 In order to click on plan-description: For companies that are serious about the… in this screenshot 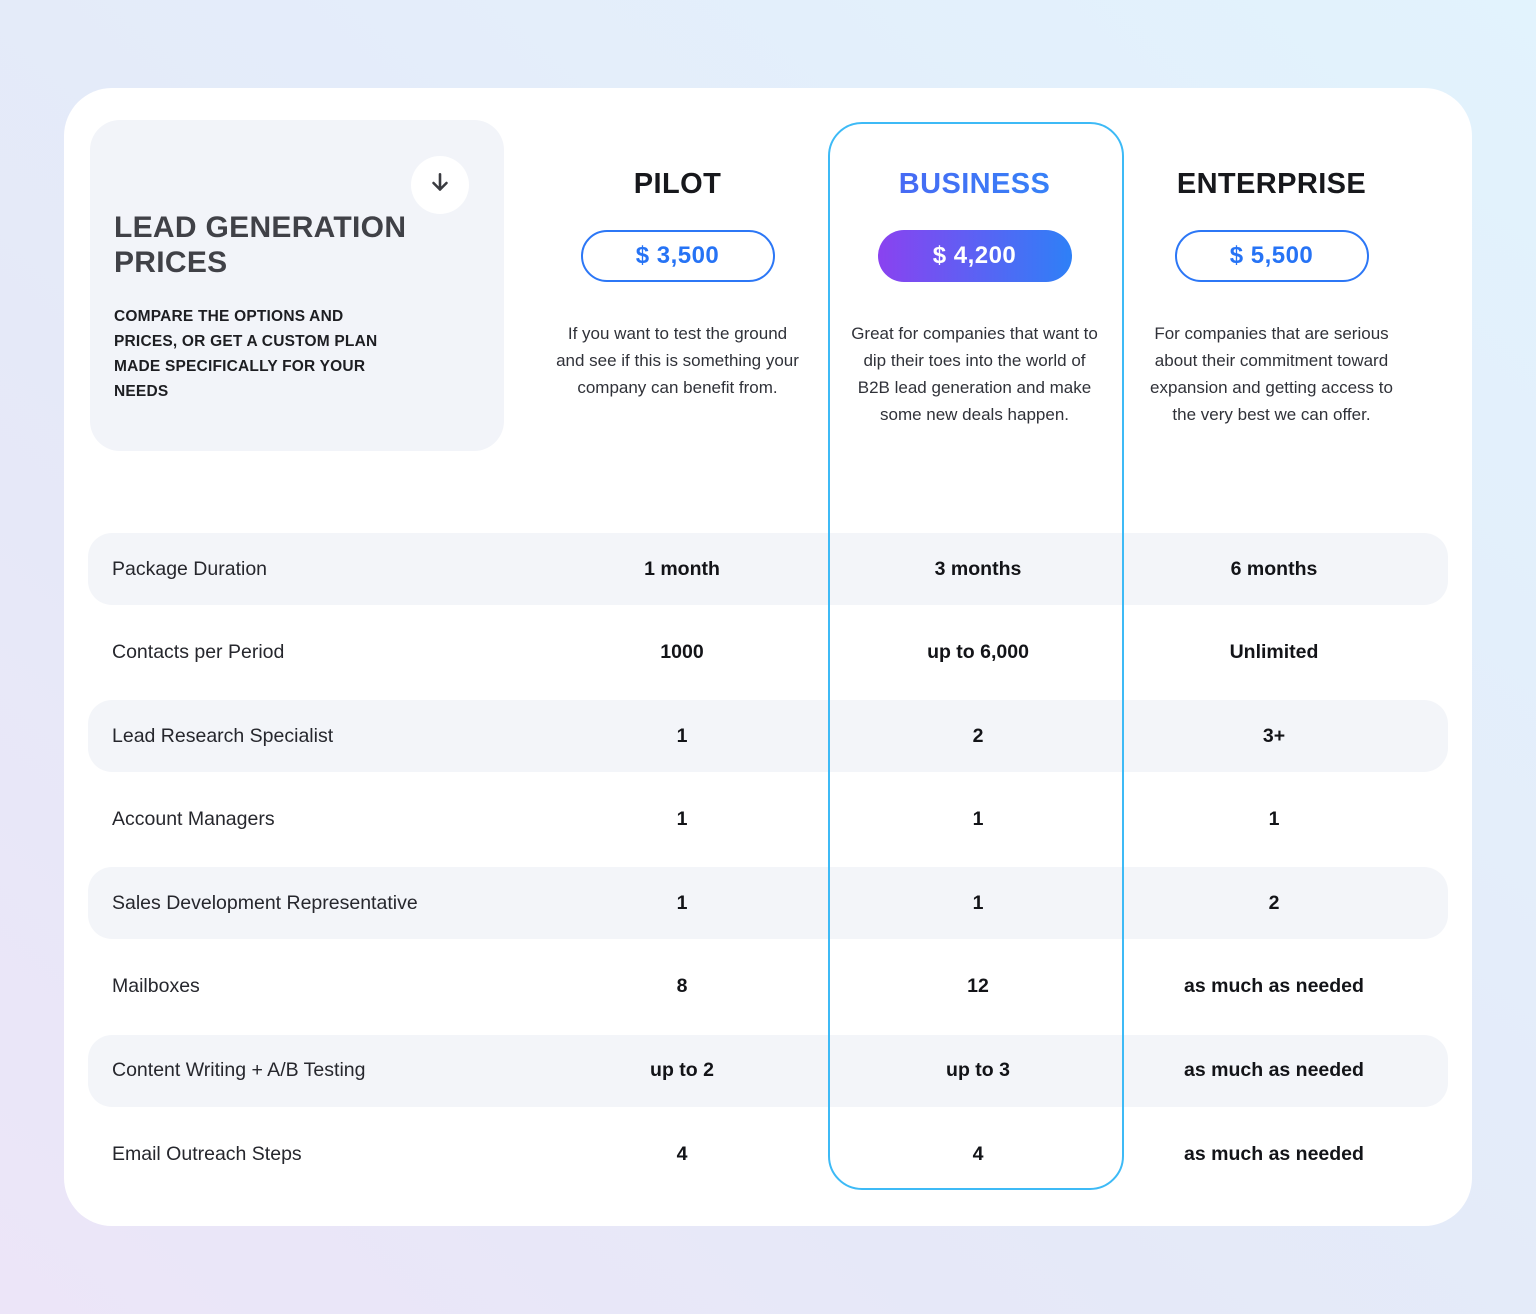, I will do `click(1271, 374)`.